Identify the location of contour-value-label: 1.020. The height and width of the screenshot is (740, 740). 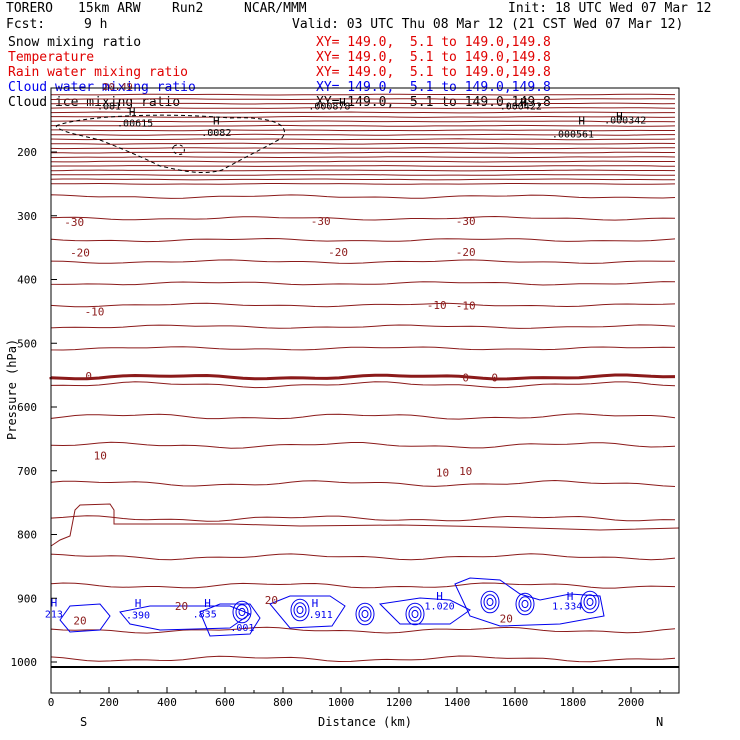
(440, 607).